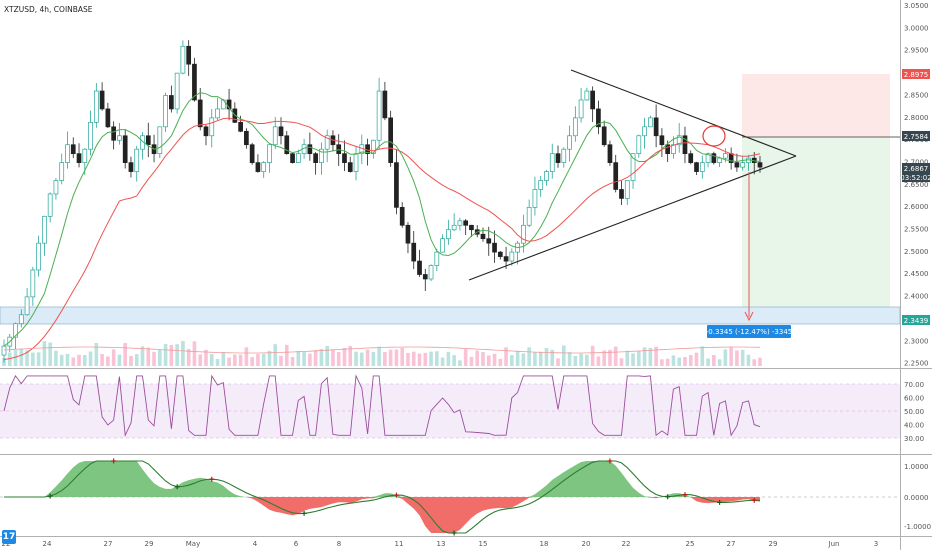 The width and height of the screenshot is (932, 550). Describe the element at coordinates (834, 544) in the screenshot. I see `time-tick-label: Jun` at that location.